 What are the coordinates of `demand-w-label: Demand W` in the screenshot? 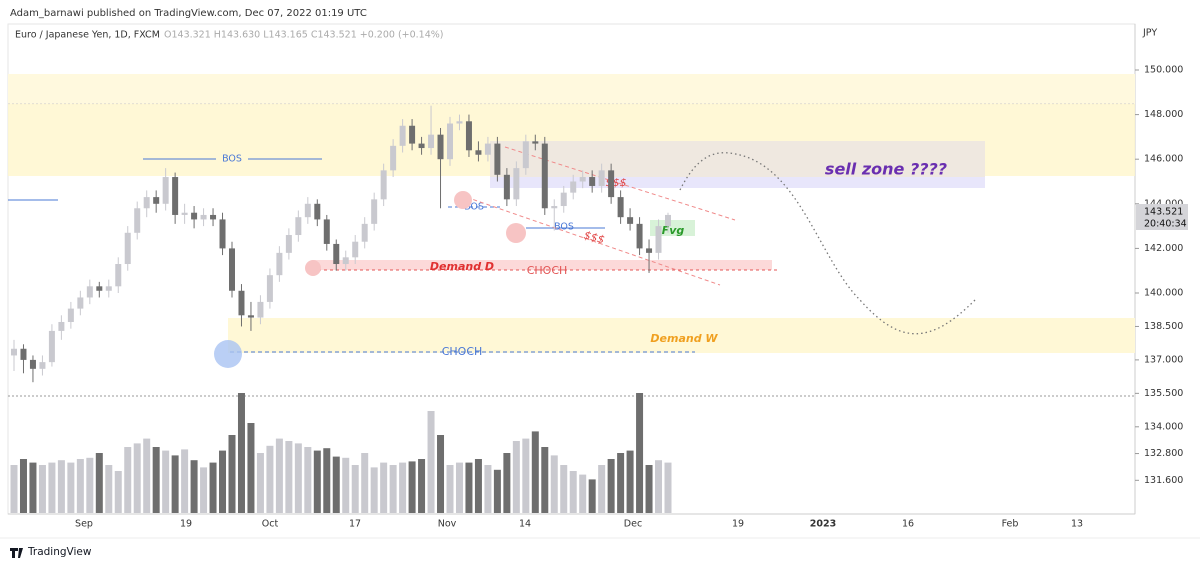 It's located at (684, 338).